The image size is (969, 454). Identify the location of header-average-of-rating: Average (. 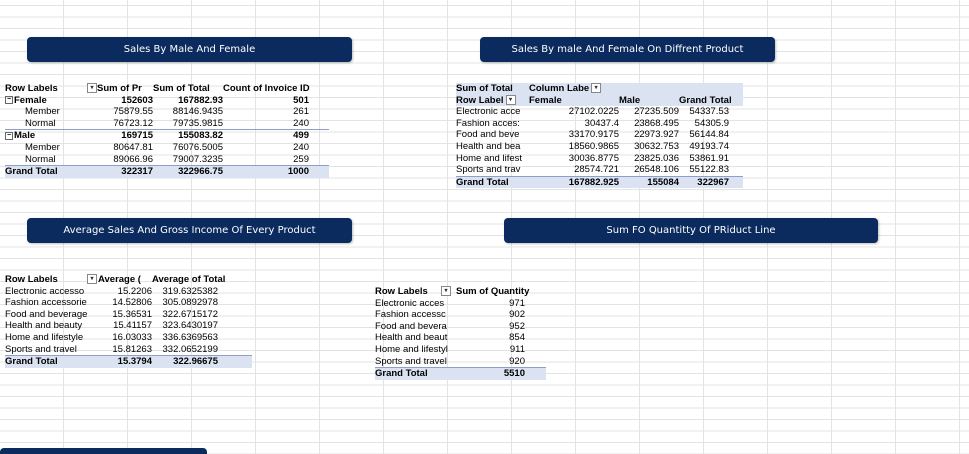
(119, 279).